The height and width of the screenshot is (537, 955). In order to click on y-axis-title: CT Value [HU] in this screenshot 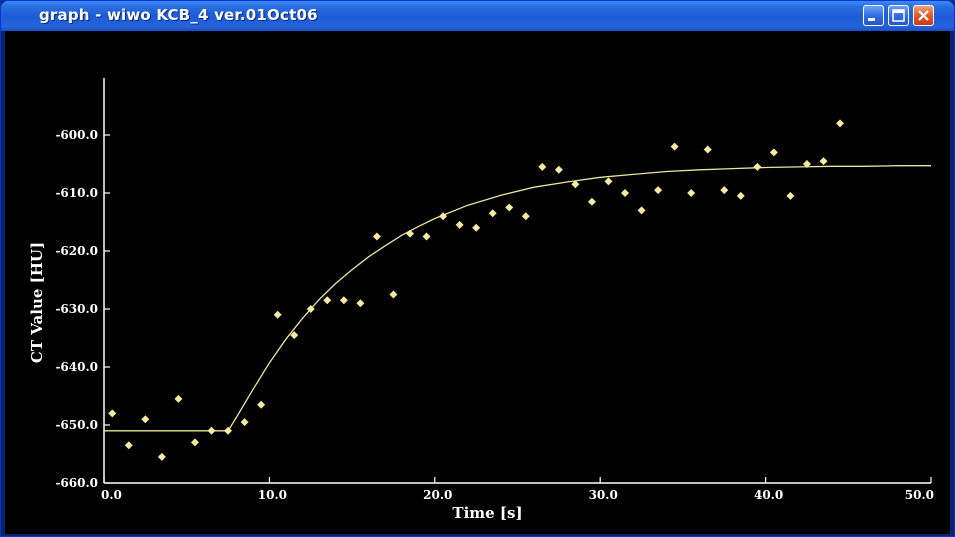, I will do `click(37, 302)`.